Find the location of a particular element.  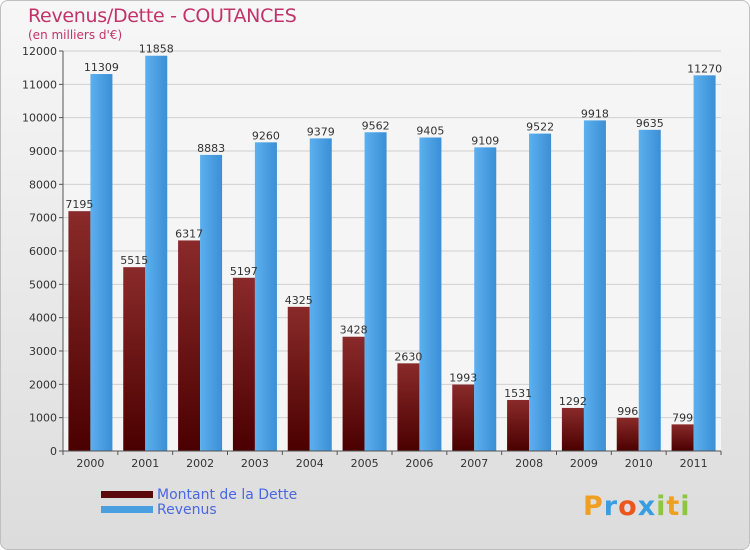

data-label-dette-2010: 996 is located at coordinates (627, 411).